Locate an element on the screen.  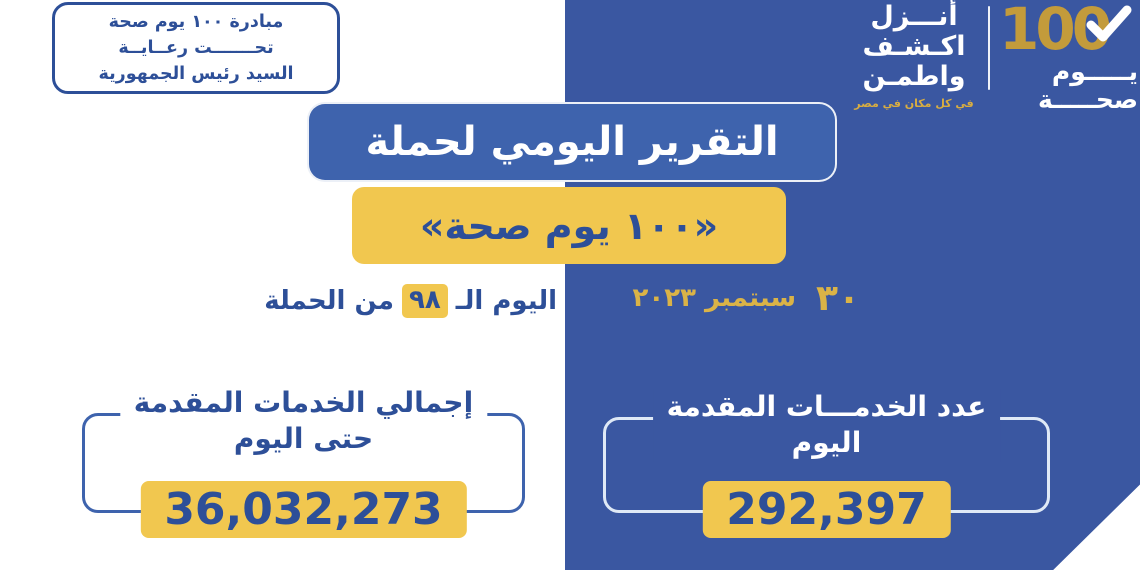
patronage-line2: تحـــــــت رعــايــة is located at coordinates (196, 47).